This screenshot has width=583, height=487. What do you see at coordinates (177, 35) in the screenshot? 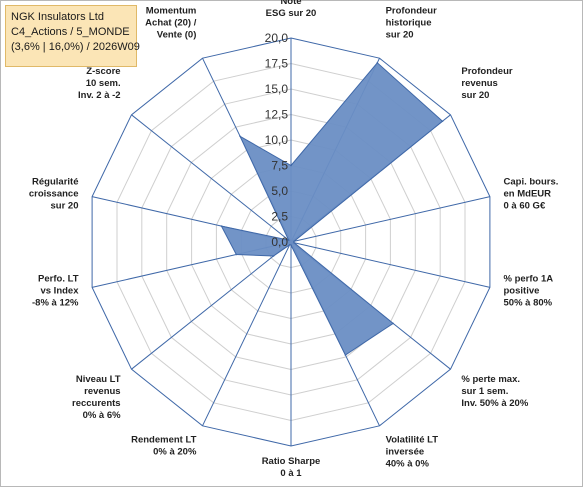
I see `axis-label-line: Vente (0)` at bounding box center [177, 35].